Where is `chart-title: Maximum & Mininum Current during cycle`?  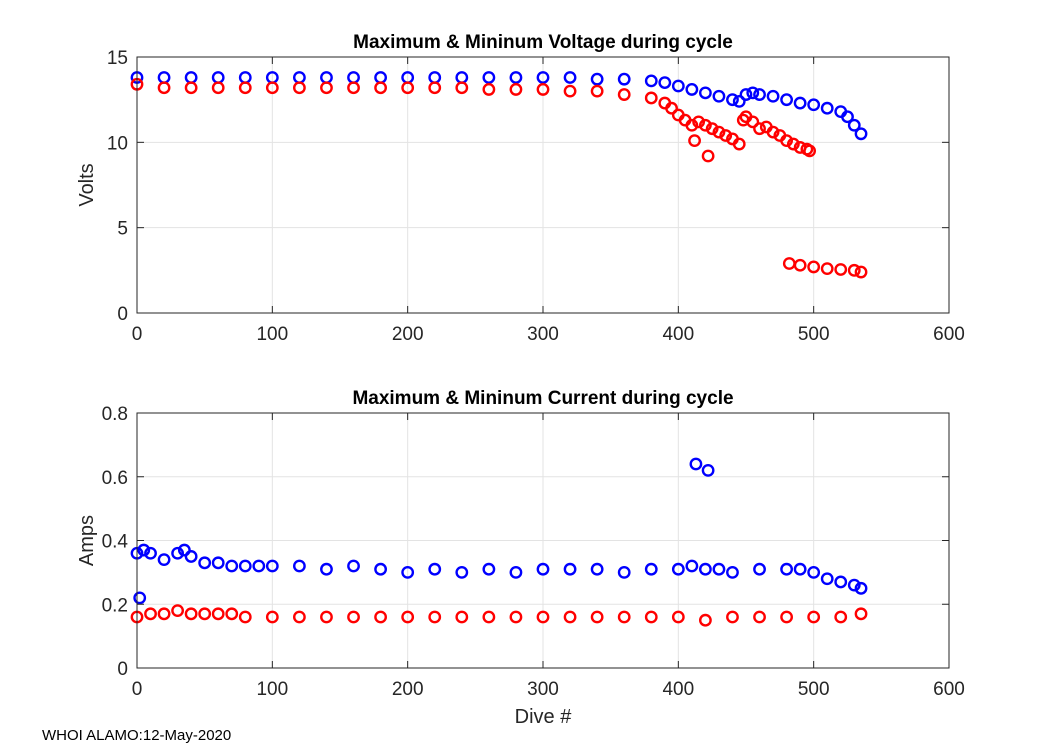 chart-title: Maximum & Mininum Current during cycle is located at coordinates (542, 398).